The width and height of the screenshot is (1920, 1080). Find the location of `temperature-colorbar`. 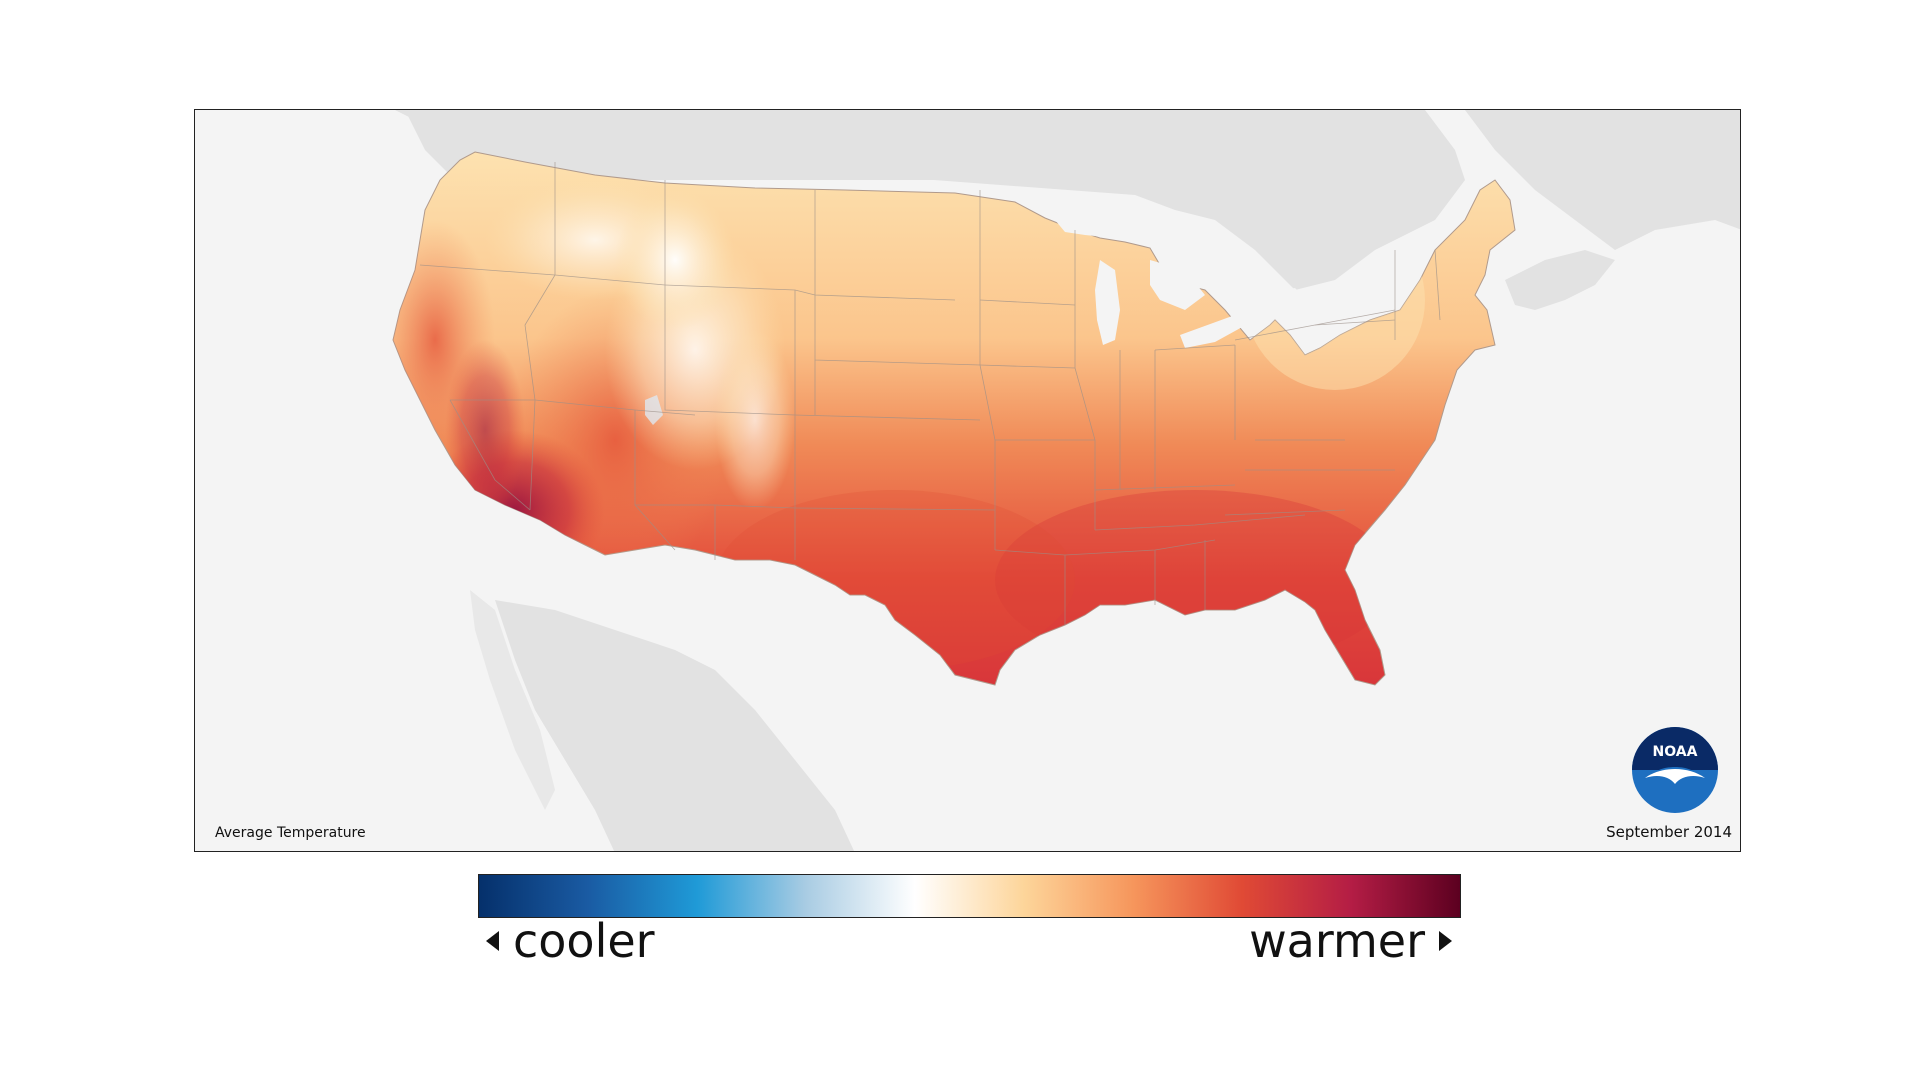

temperature-colorbar is located at coordinates (969, 896).